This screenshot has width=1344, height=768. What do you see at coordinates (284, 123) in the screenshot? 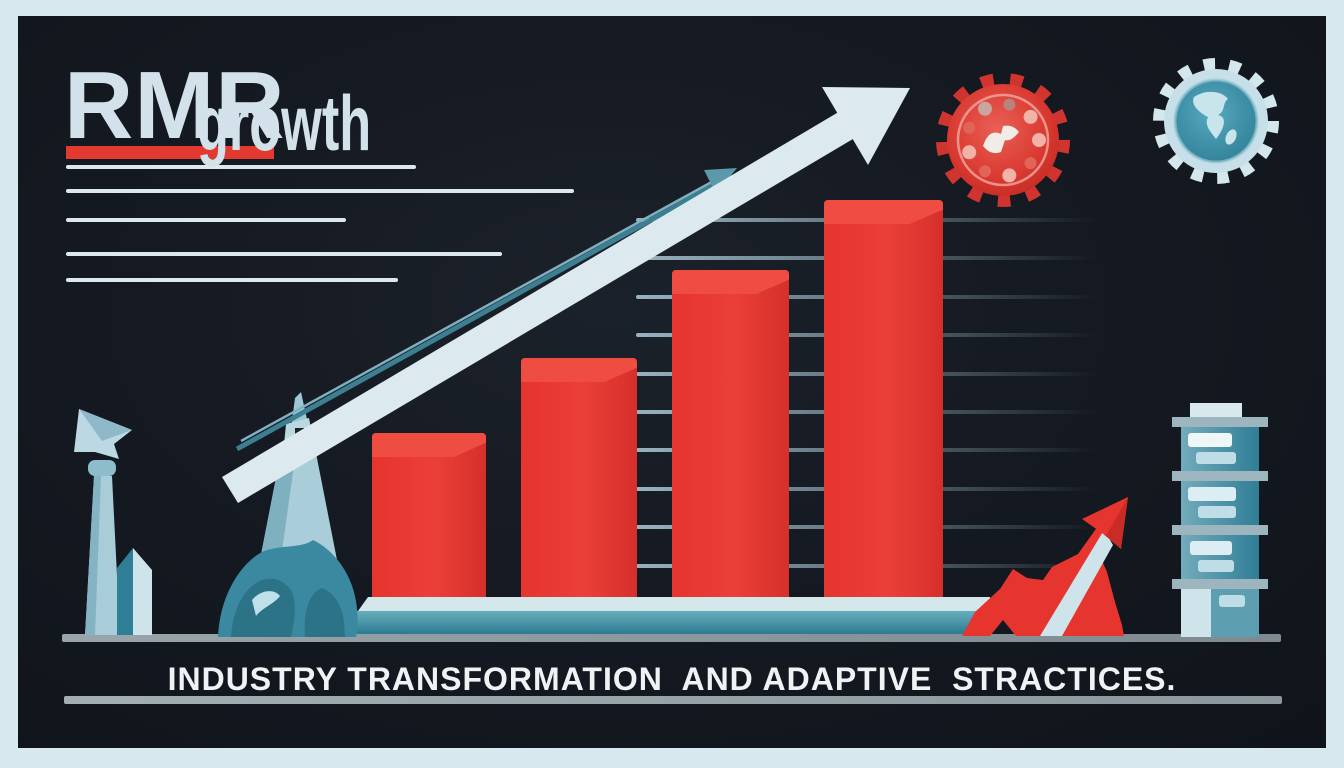
I see `title-secondary: growth` at bounding box center [284, 123].